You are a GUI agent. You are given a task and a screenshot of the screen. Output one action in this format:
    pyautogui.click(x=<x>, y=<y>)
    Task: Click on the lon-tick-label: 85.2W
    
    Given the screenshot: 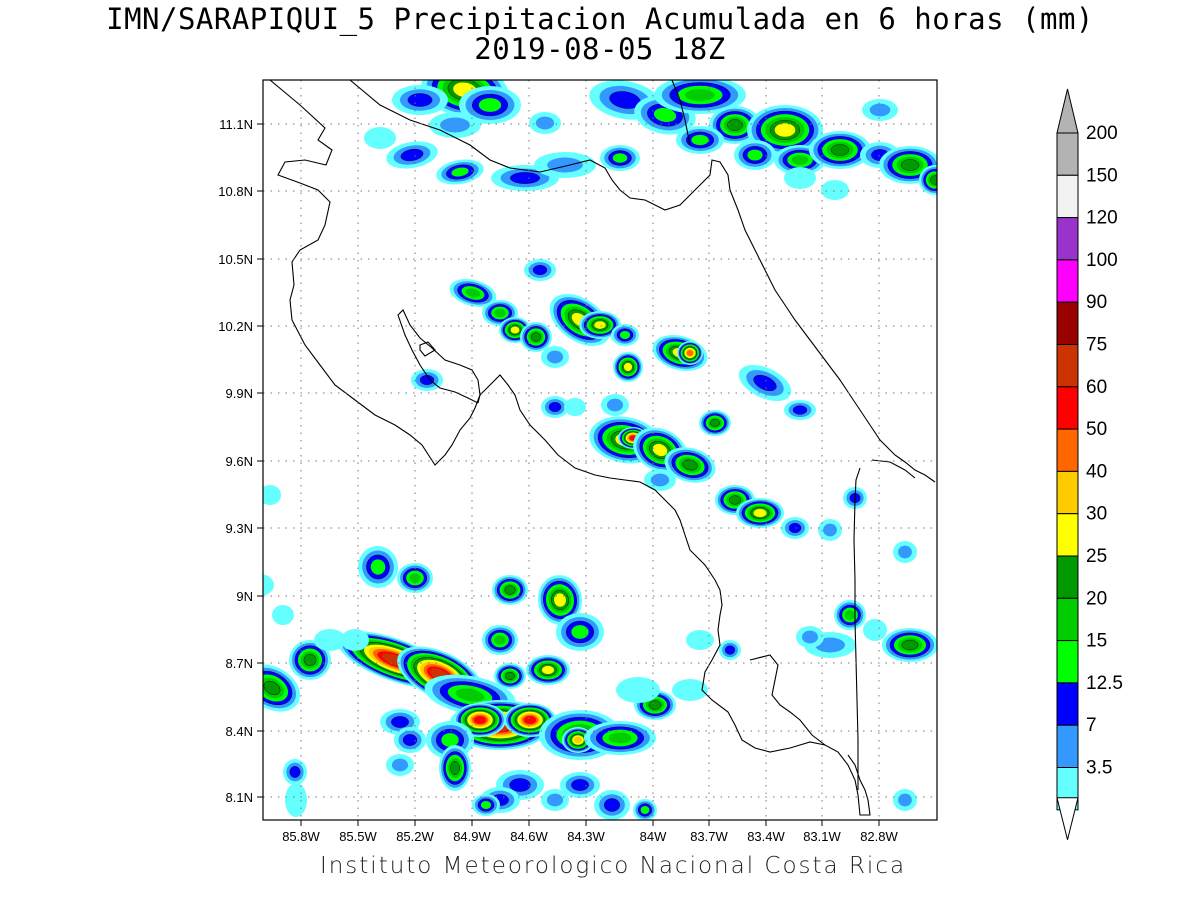 What is the action you would take?
    pyautogui.click(x=415, y=836)
    